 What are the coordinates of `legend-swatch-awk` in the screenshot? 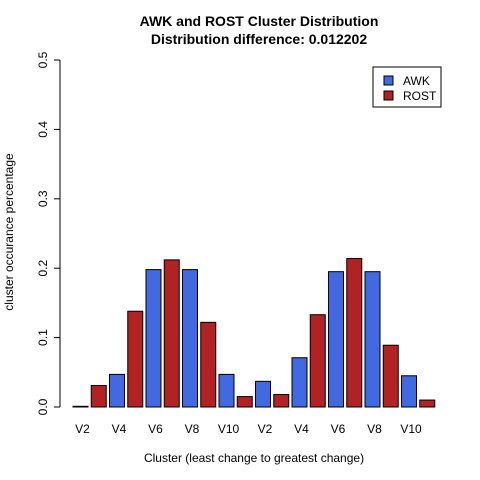 It's located at (388, 80).